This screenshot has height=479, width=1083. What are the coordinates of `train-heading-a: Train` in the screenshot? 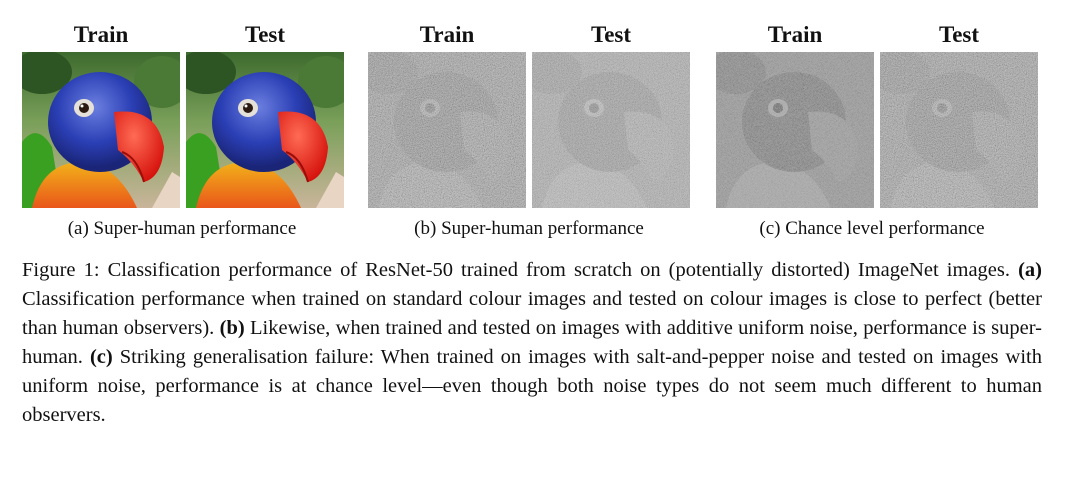 It's located at (101, 34).